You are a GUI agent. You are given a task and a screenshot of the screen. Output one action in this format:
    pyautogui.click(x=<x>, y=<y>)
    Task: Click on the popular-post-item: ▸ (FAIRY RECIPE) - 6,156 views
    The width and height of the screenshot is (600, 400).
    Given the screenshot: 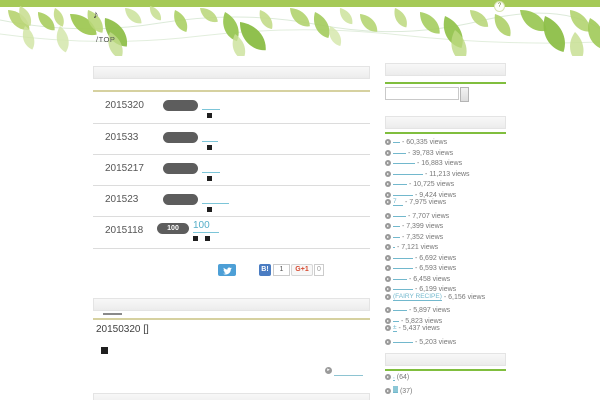 What is the action you would take?
    pyautogui.click(x=445, y=298)
    